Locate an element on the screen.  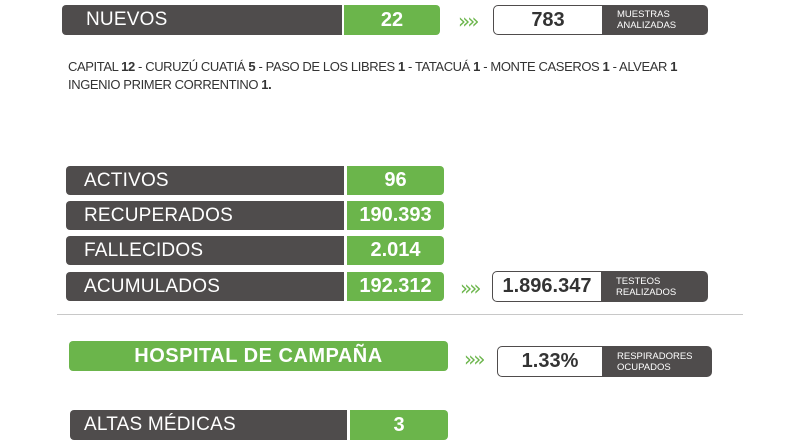
respiradores-tag-line1: RESPIRADORES is located at coordinates (655, 356).